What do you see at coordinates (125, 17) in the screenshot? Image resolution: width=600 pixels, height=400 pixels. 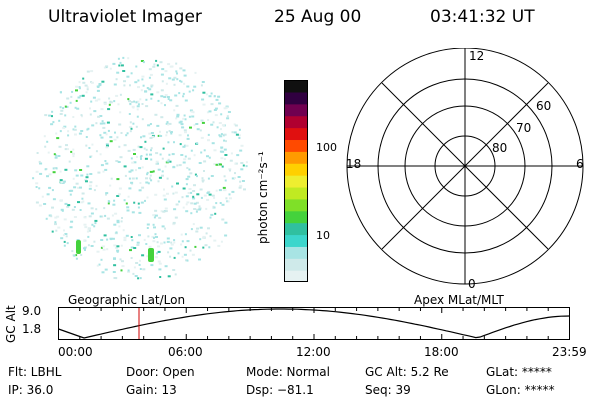 I see `instrument-title: Ultraviolet Imager` at bounding box center [125, 17].